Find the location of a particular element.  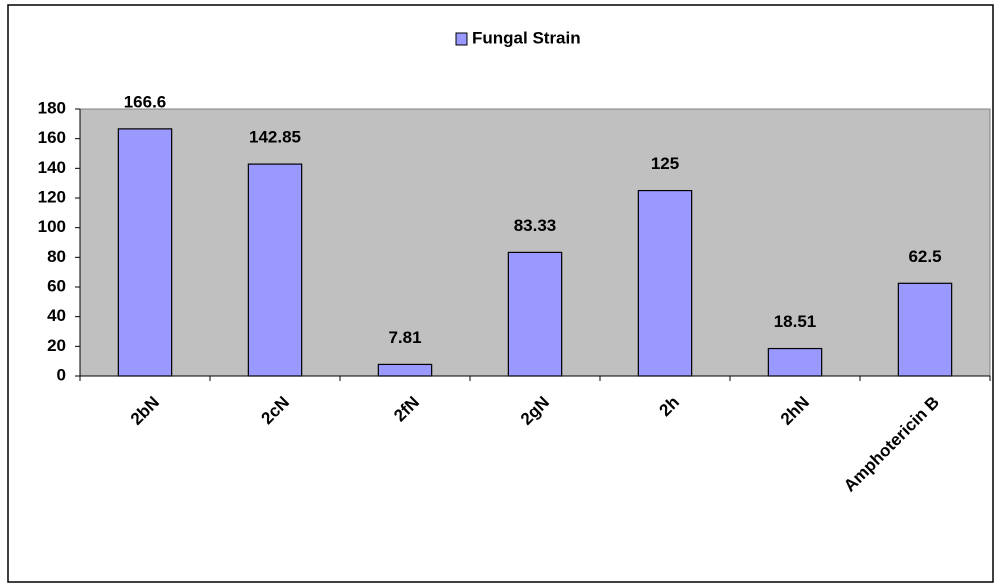

y-tick-label: 100 is located at coordinates (52, 226).